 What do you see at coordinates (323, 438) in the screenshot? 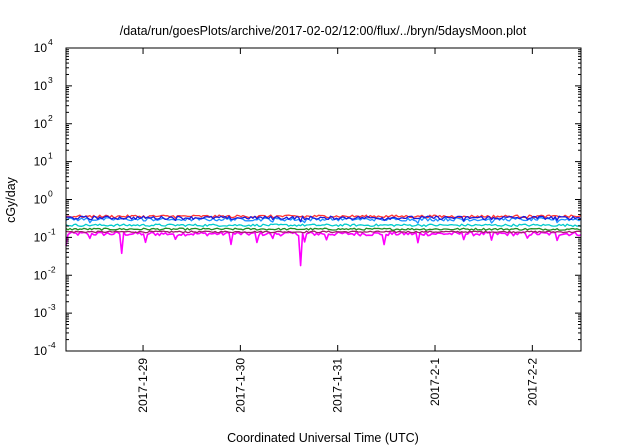
I see `x-axis-label: Coordinated Universal Time (UTC)` at bounding box center [323, 438].